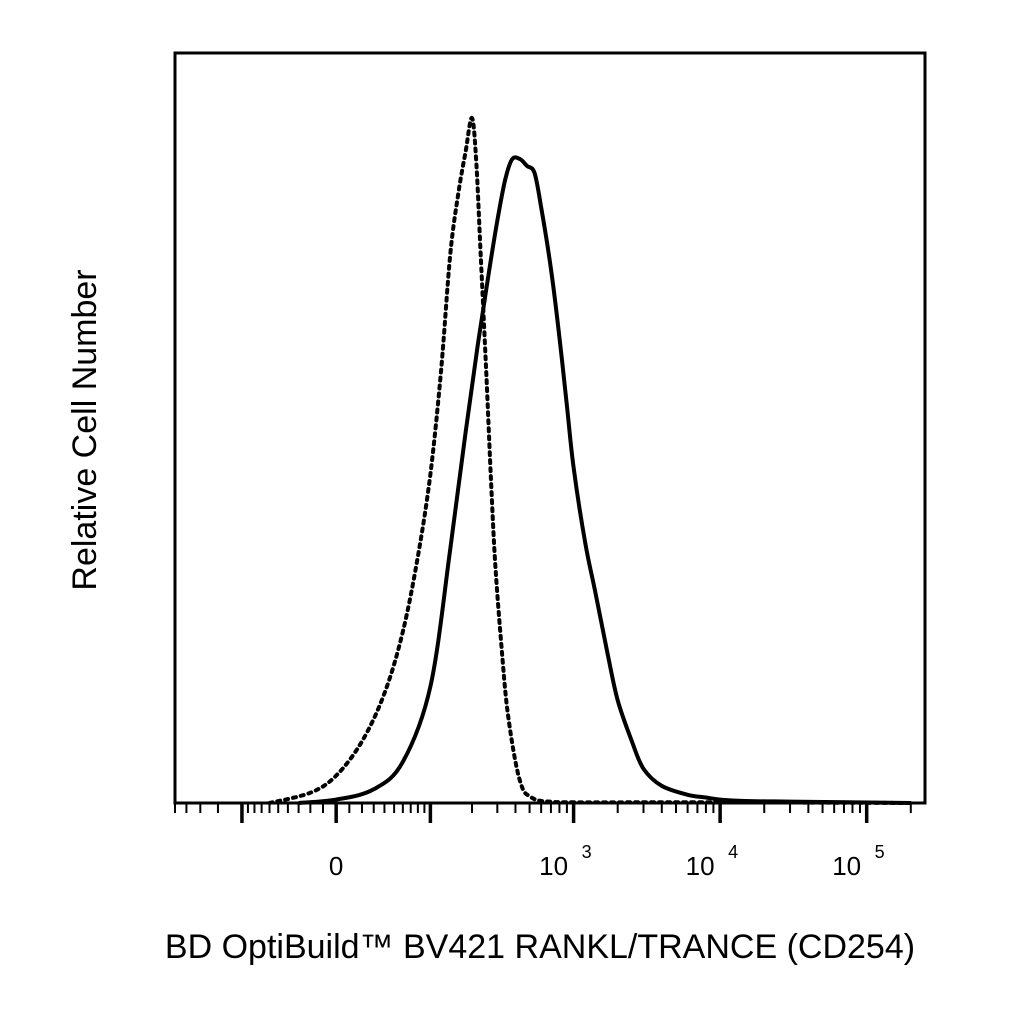 The image size is (1024, 1029). I want to click on x-tick-exponent: 4, so click(733, 852).